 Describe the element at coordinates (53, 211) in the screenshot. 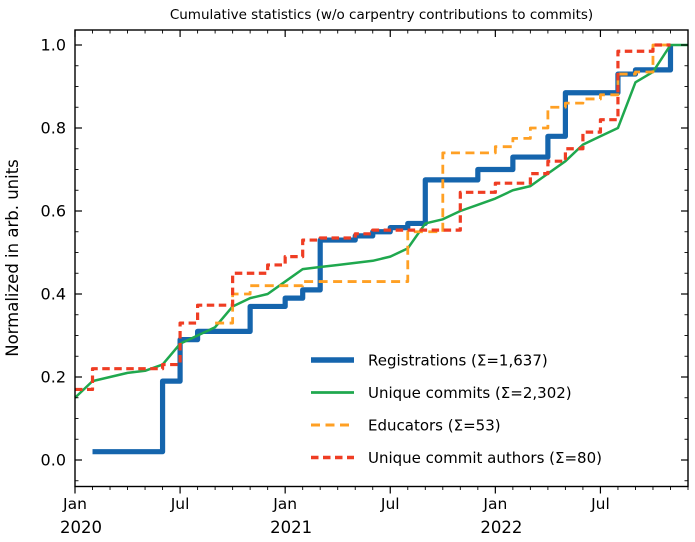

I see `y-tick-label: 0.6` at that location.